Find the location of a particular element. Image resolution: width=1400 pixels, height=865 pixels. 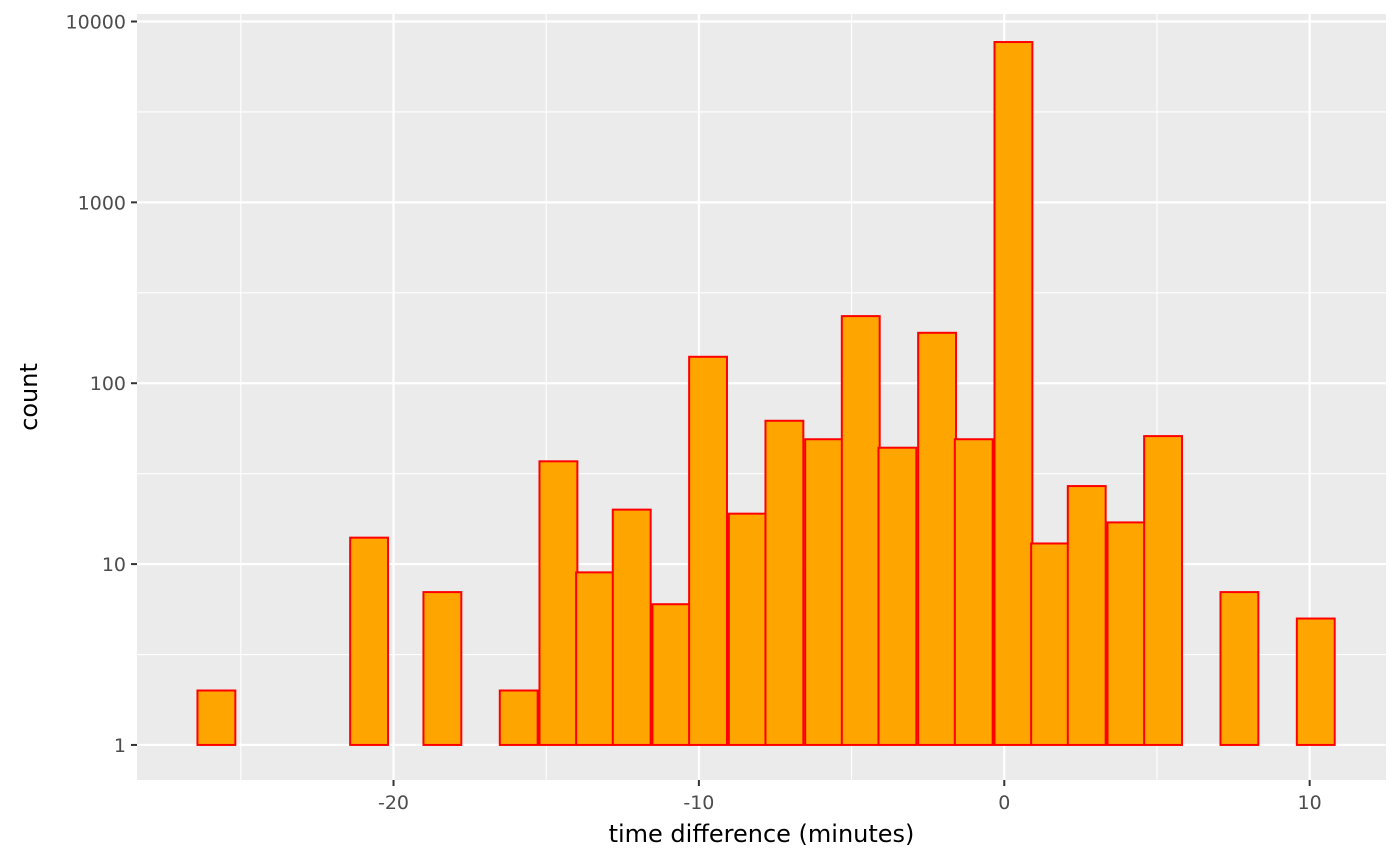

y-tick-label: 10000 is located at coordinates (96, 22).